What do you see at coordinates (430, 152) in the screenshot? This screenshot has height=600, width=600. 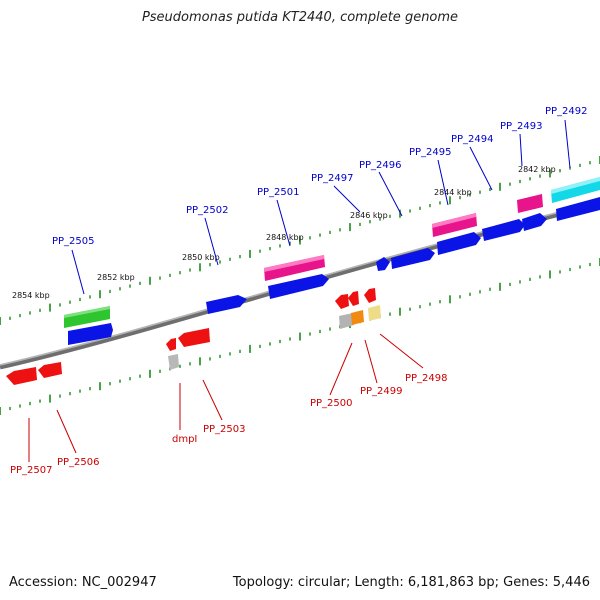 I see `label-pp2495: PP_2495` at bounding box center [430, 152].